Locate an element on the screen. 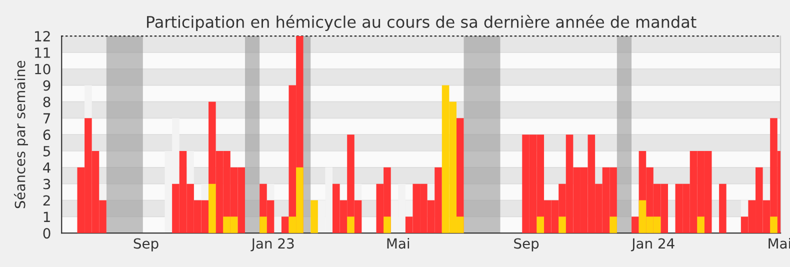 This screenshot has height=267, width=790. y-tick-label: 7 is located at coordinates (47, 118).